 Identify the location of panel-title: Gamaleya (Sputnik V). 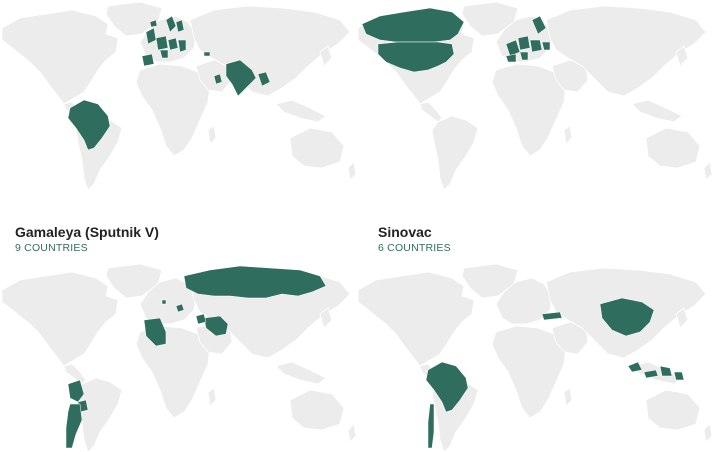
(87, 232).